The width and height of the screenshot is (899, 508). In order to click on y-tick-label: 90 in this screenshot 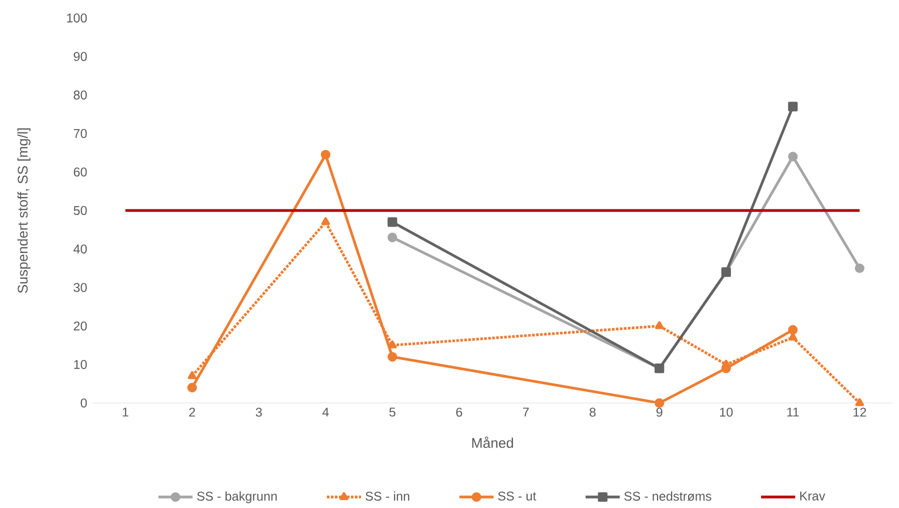, I will do `click(80, 56)`.